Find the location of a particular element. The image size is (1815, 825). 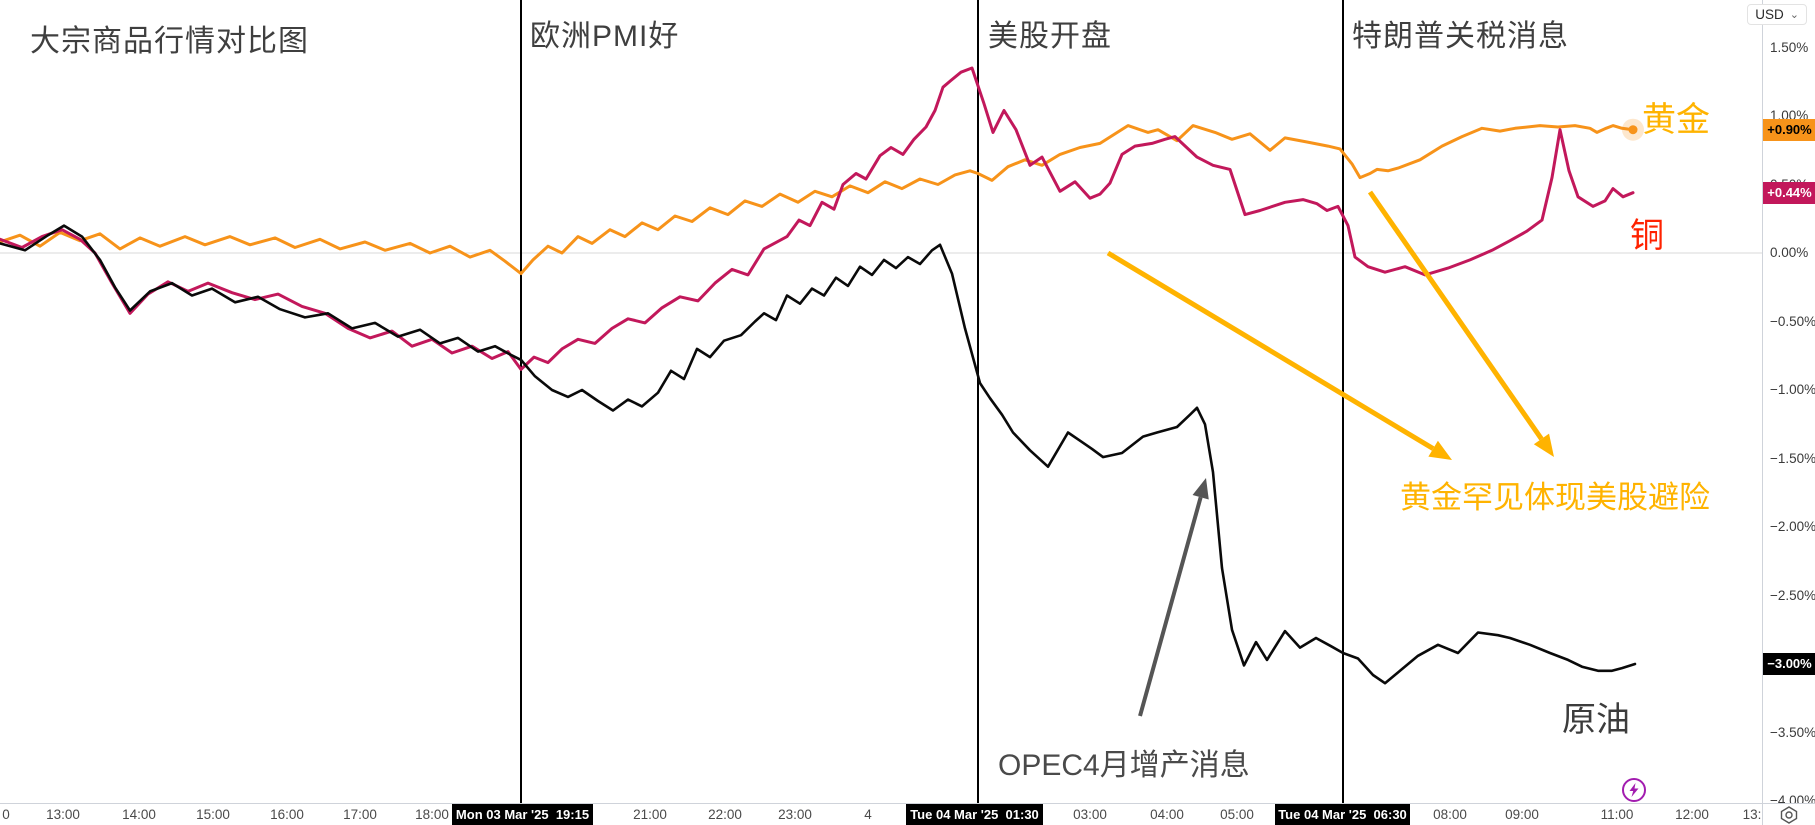

time-tick: 15:00 is located at coordinates (213, 814).